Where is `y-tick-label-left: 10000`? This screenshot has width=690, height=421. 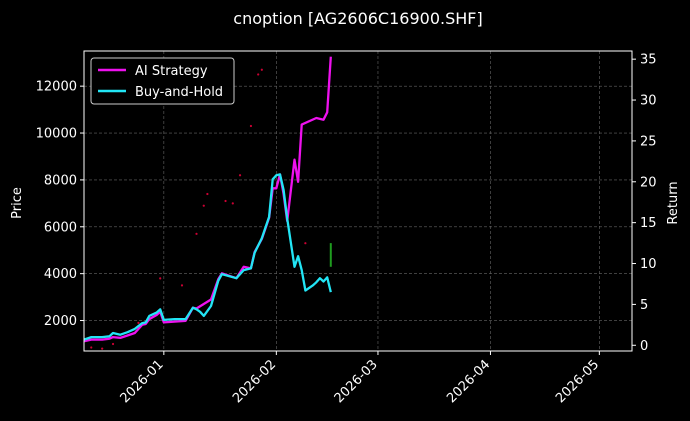 y-tick-label-left: 10000 is located at coordinates (56, 134).